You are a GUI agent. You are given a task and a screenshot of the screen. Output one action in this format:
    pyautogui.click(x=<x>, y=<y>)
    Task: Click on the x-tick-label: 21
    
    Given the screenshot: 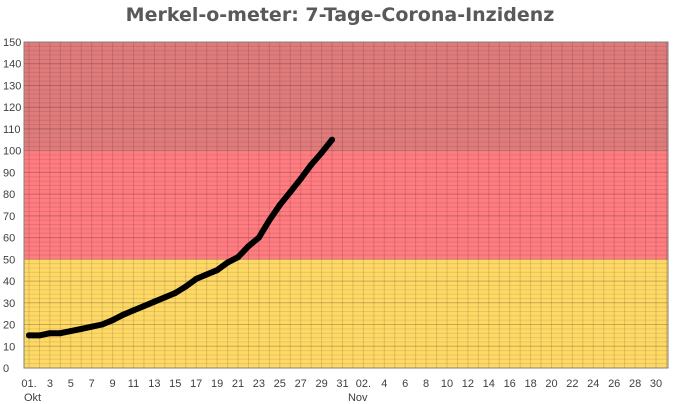 What is the action you would take?
    pyautogui.click(x=238, y=384)
    